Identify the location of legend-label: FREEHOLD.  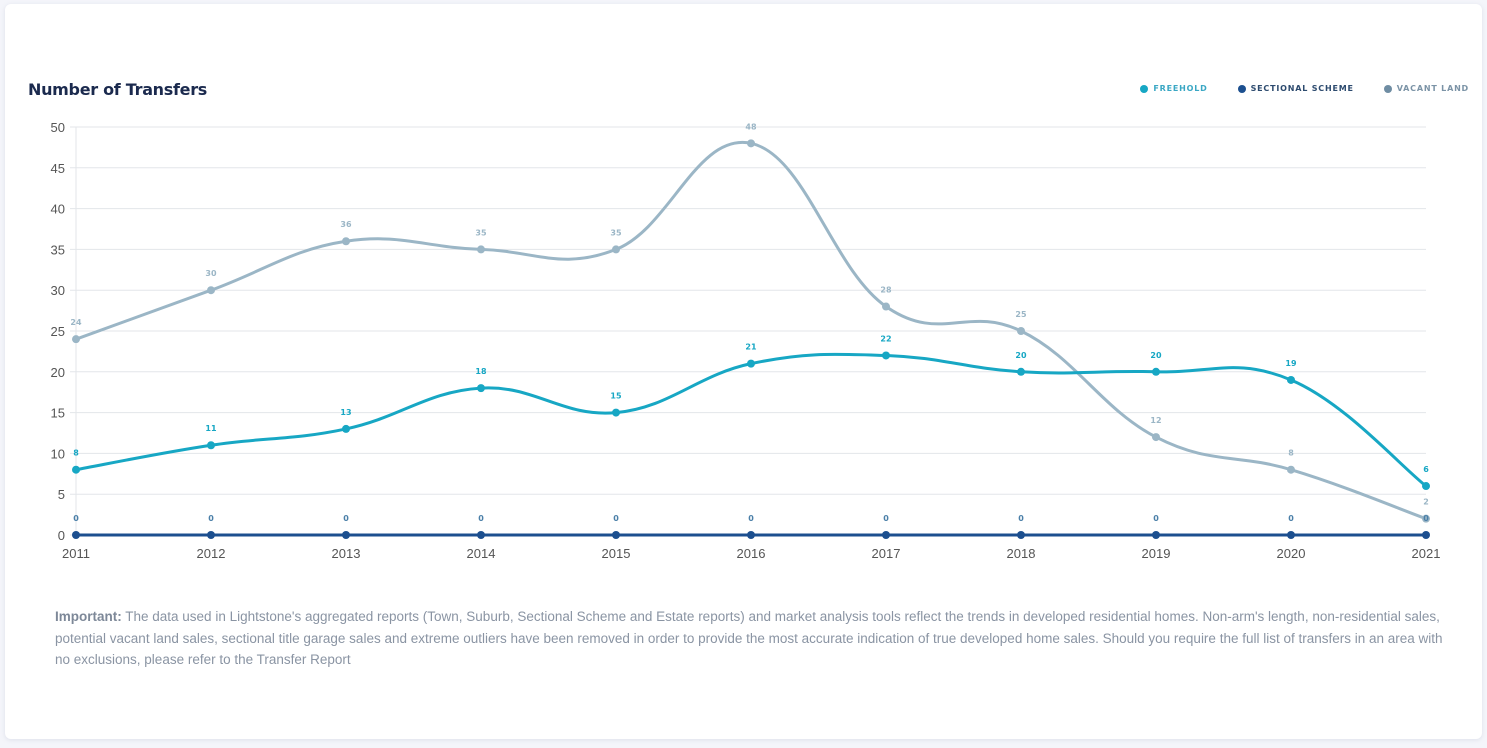
(1180, 88).